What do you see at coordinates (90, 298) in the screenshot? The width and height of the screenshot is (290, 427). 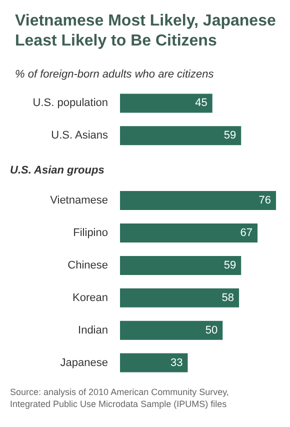 I see `y-tick-label: Korean` at bounding box center [90, 298].